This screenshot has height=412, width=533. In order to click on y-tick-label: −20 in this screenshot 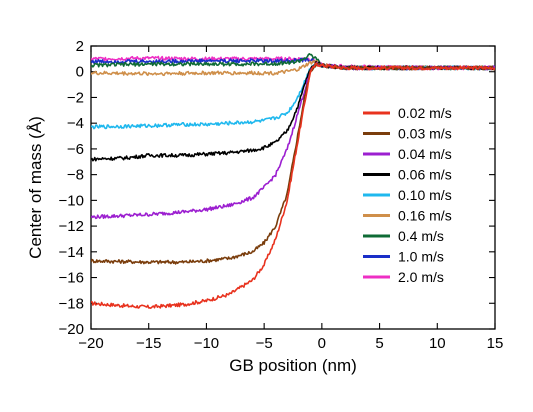, I will do `click(71, 329)`.